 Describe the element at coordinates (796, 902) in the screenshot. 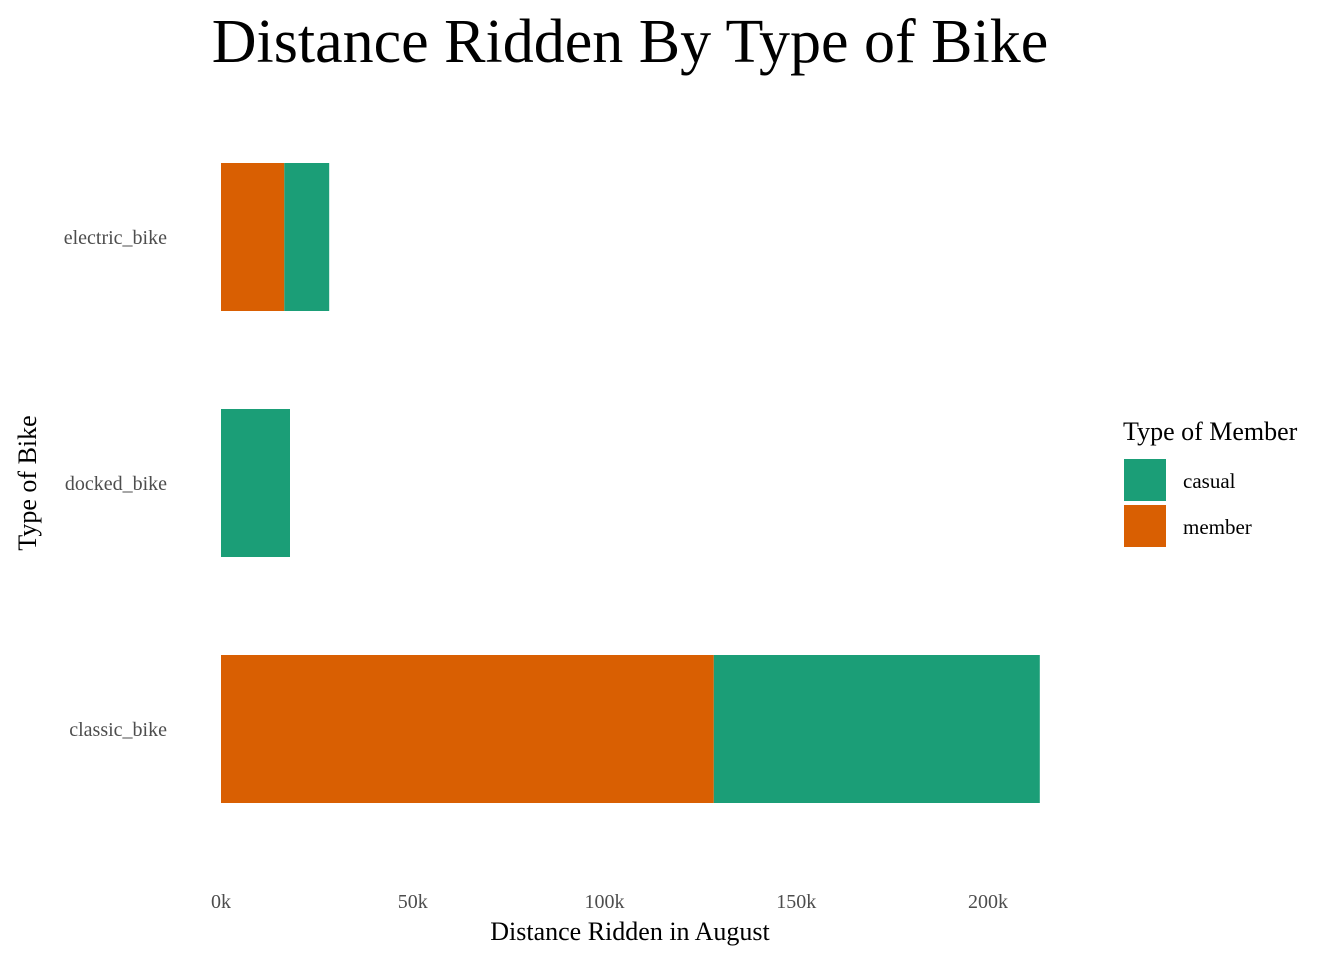

I see `x-tick-label: 150k` at that location.